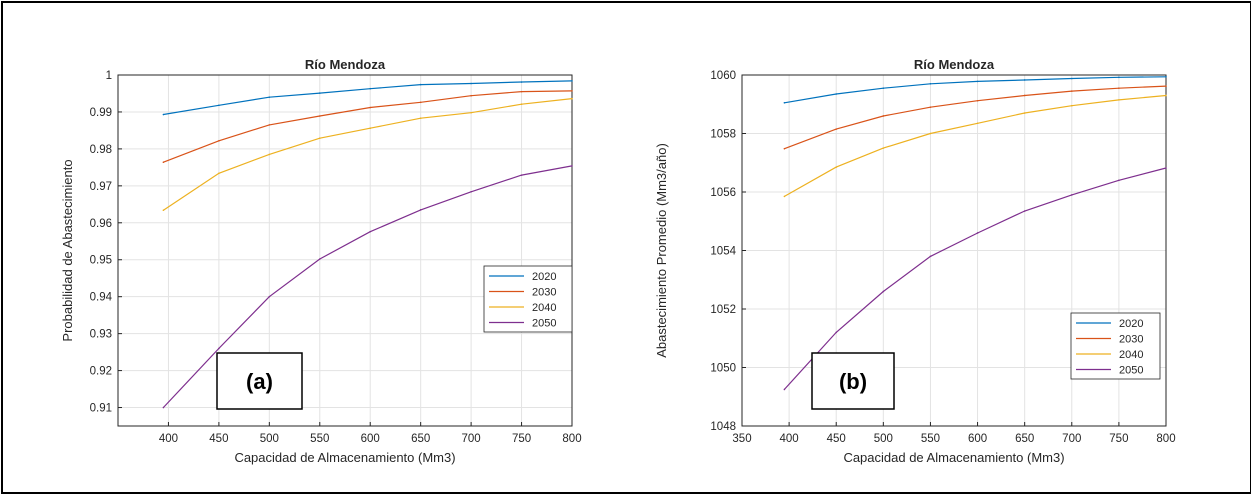 This screenshot has height=494, width=1251. Describe the element at coordinates (930, 439) in the screenshot. I see `x-tick-label: 550` at that location.